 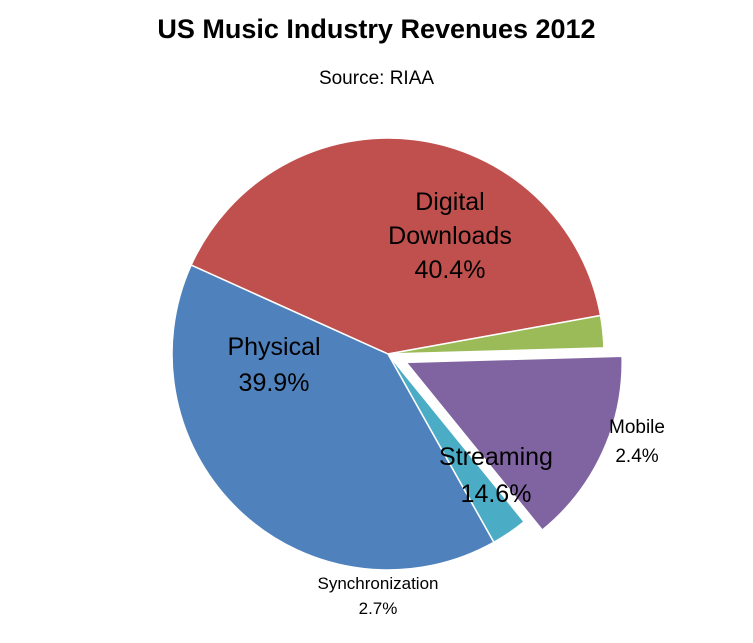 What do you see at coordinates (450, 236) in the screenshot?
I see `slice-label-digital-downloads: Digital Downloads 40.4%` at bounding box center [450, 236].